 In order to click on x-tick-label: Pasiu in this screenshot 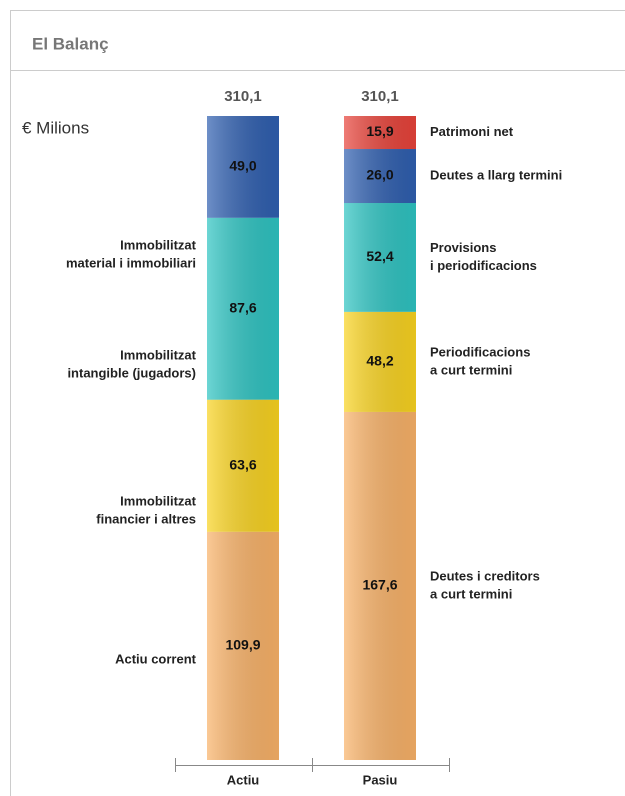, I will do `click(380, 779)`.